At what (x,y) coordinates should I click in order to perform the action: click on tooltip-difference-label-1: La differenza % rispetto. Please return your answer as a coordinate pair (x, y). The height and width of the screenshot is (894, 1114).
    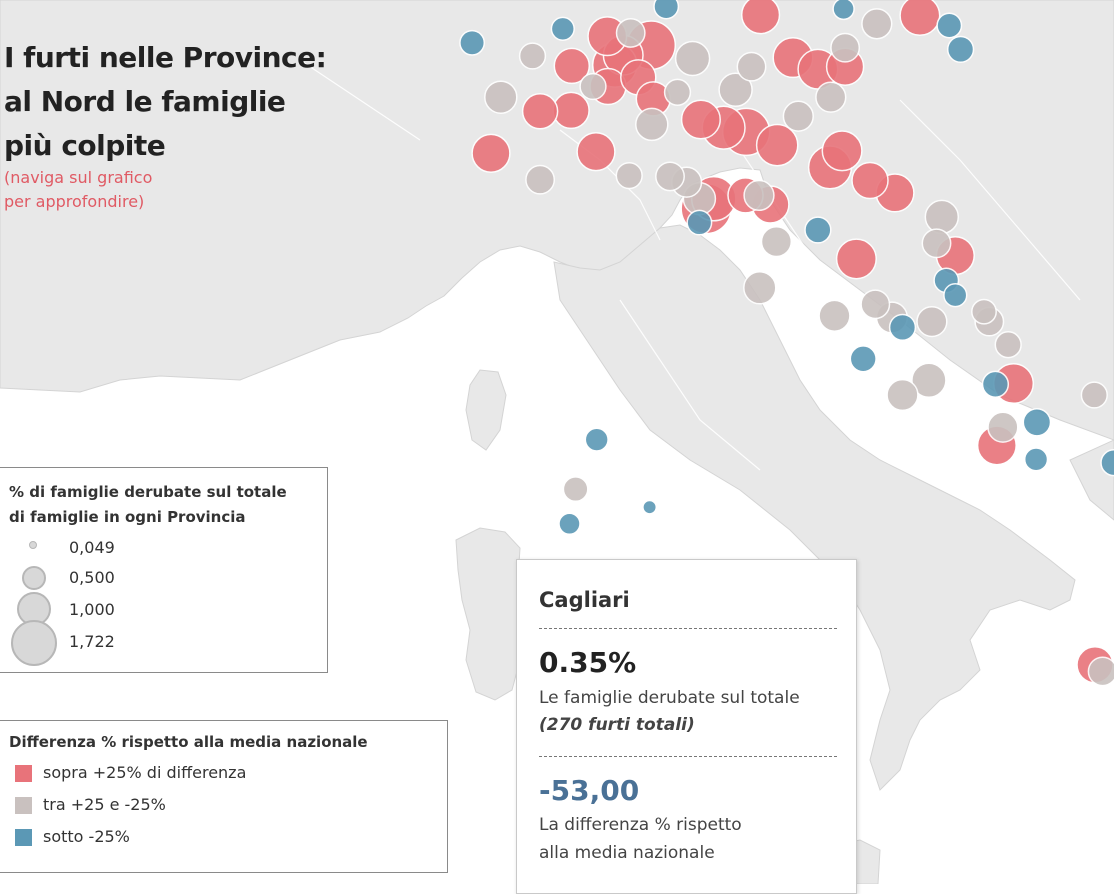
    Looking at the image, I should click on (640, 825).